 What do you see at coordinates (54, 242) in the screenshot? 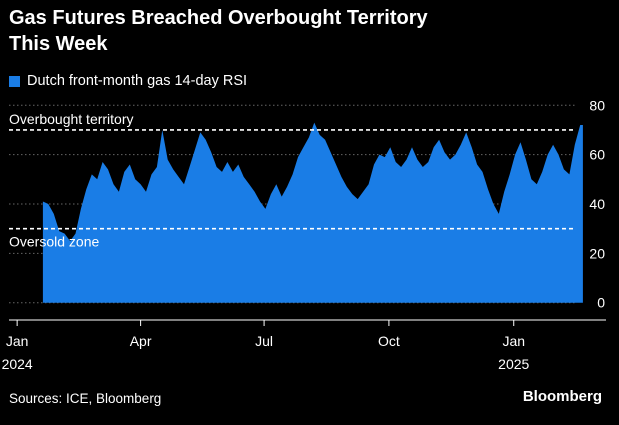
I see `reference-label-30: Oversold zone` at bounding box center [54, 242].